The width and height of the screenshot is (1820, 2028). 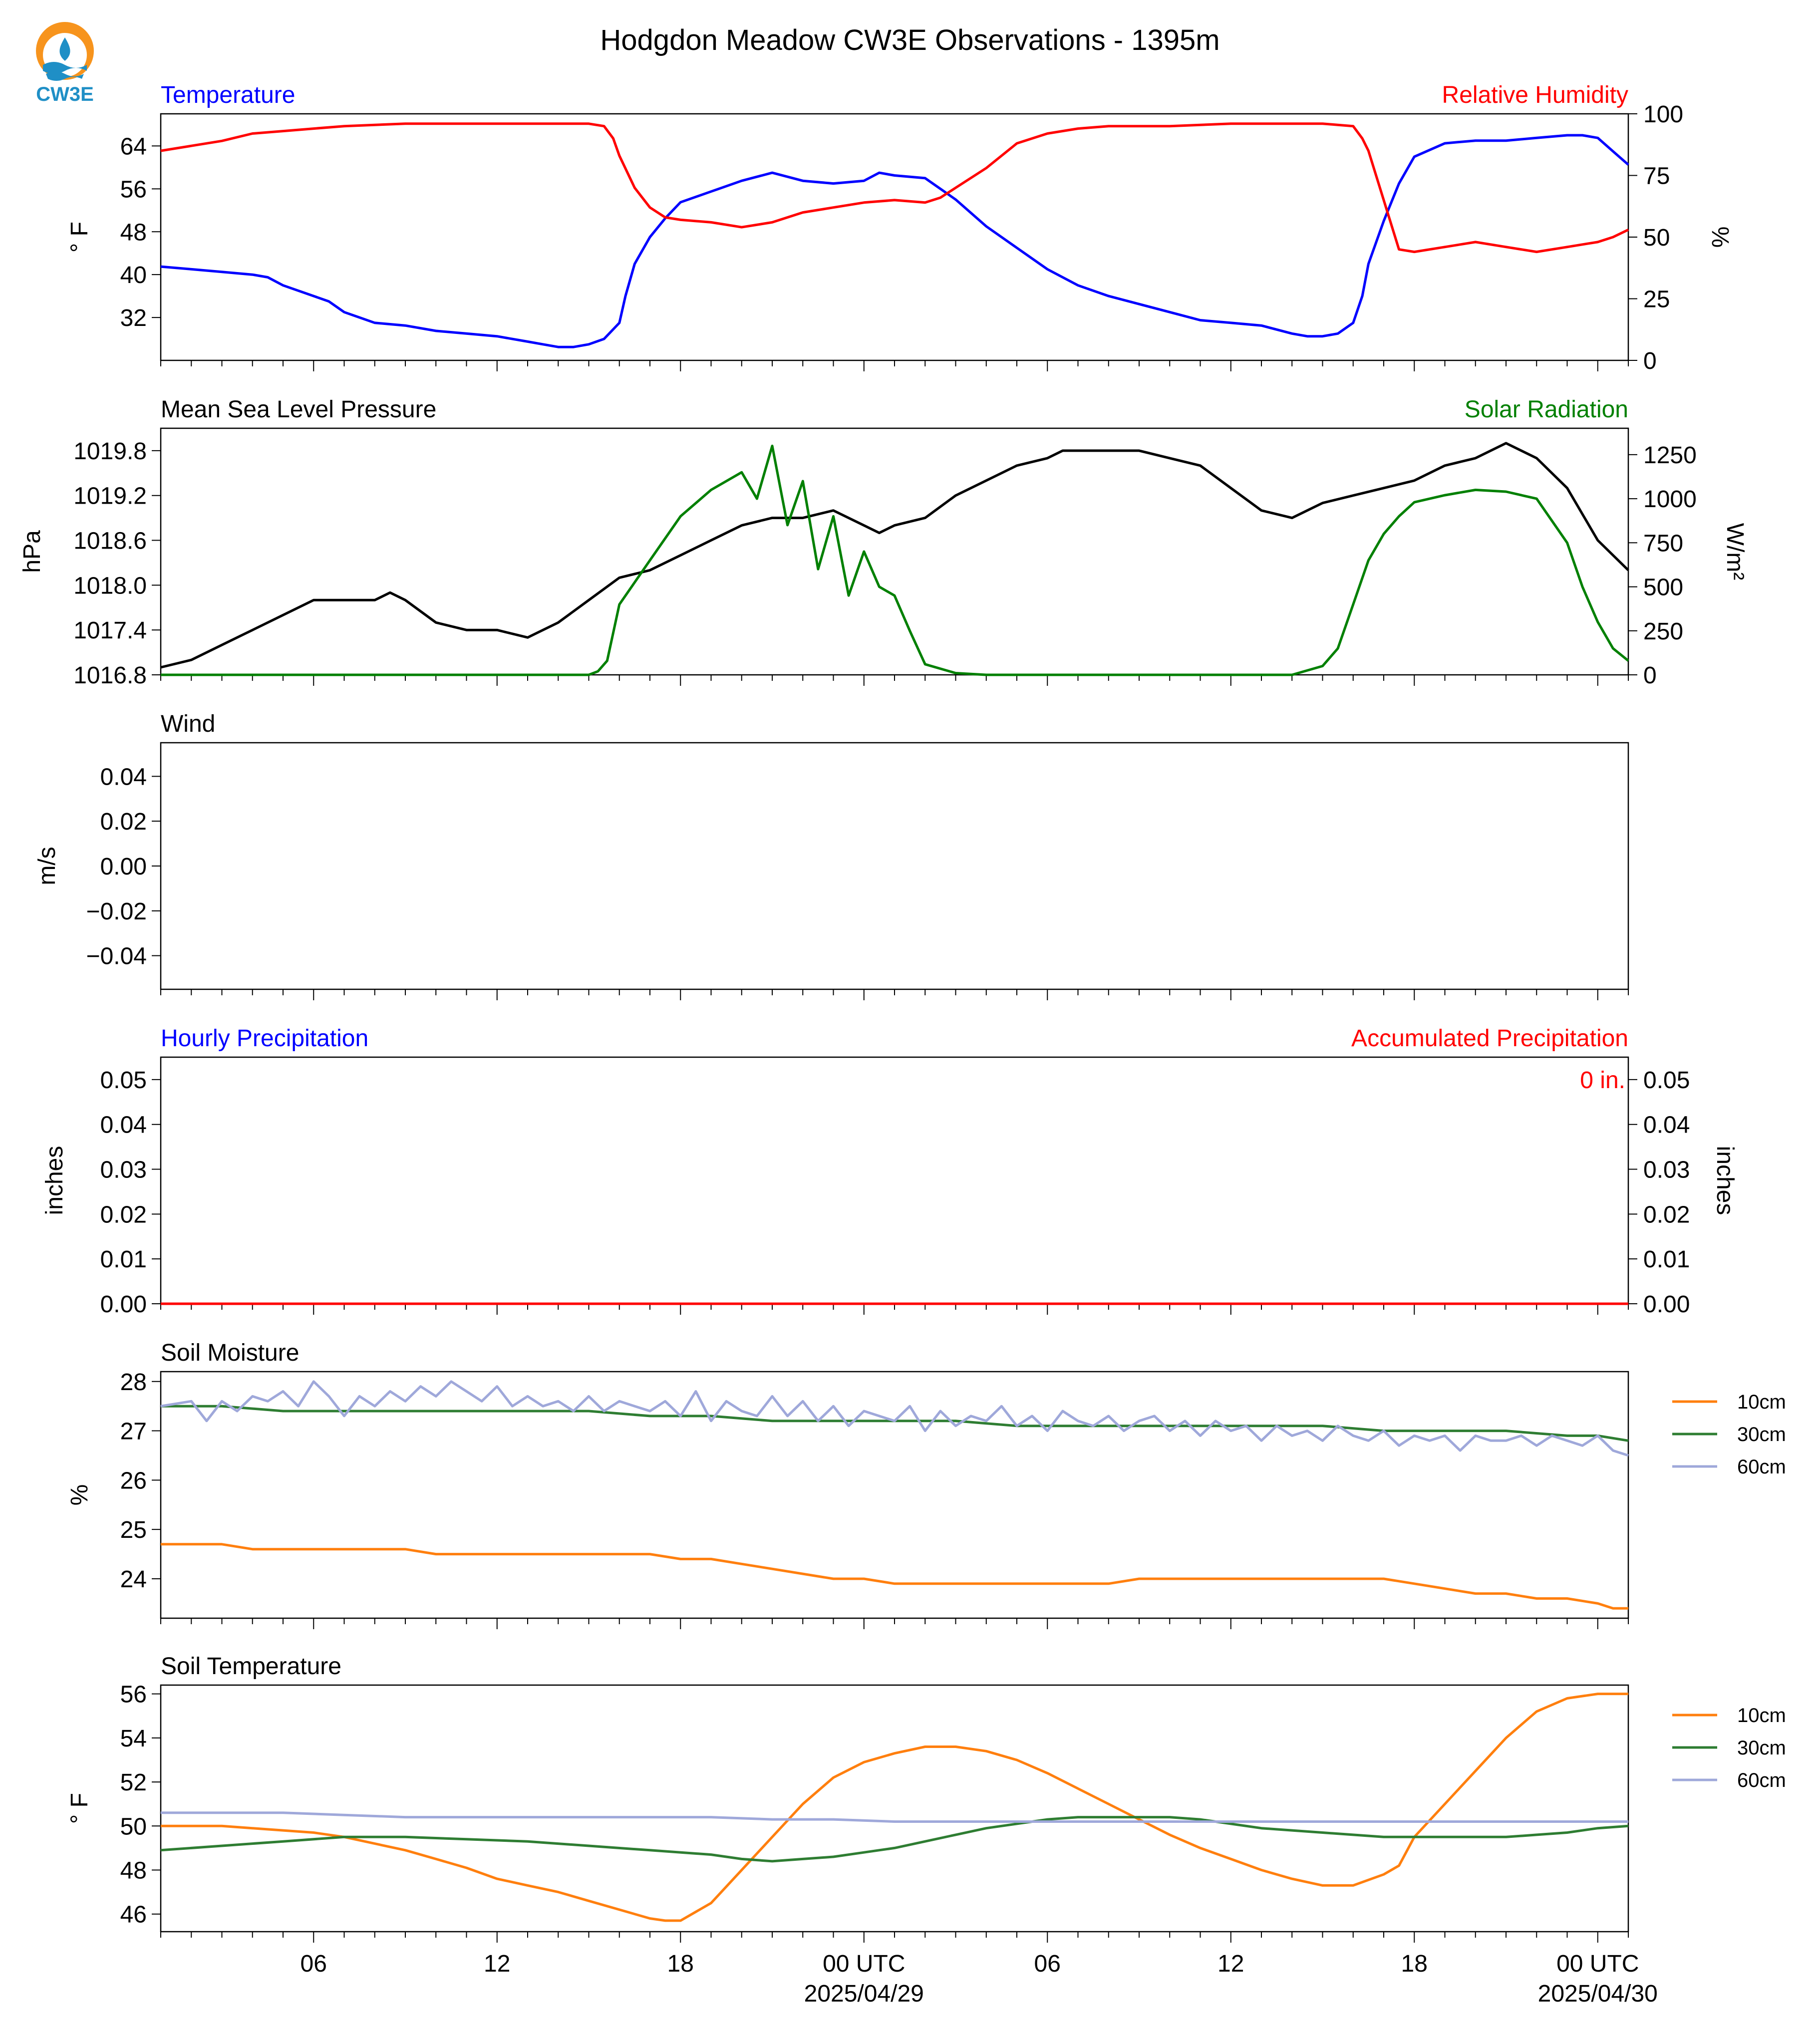 What do you see at coordinates (133, 146) in the screenshot?
I see `y-tick-label-left: 64` at bounding box center [133, 146].